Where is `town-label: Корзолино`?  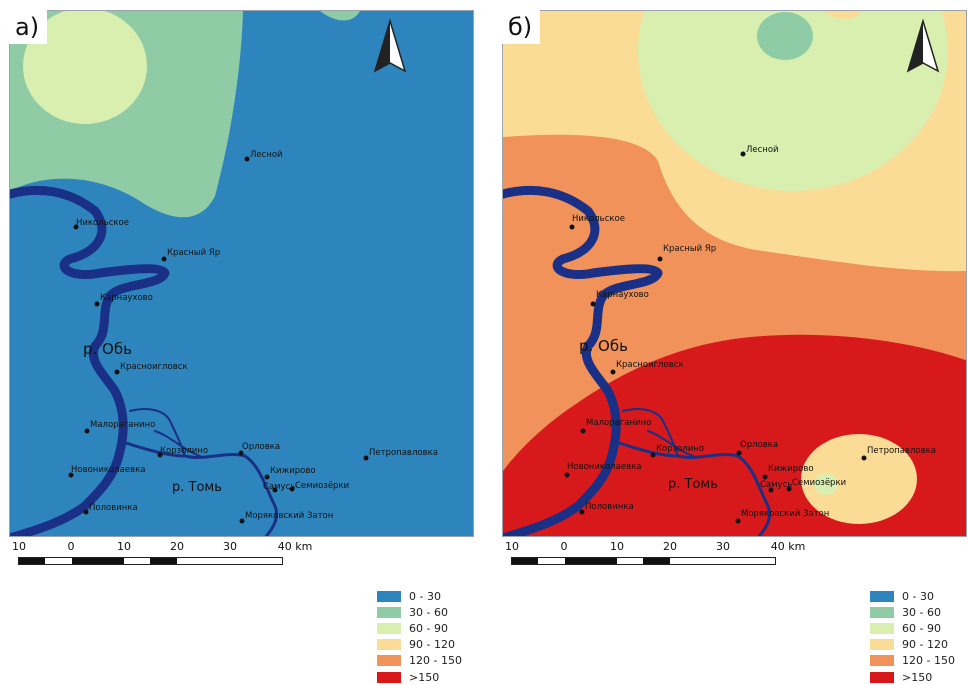 town-label: Корзолино is located at coordinates (184, 451).